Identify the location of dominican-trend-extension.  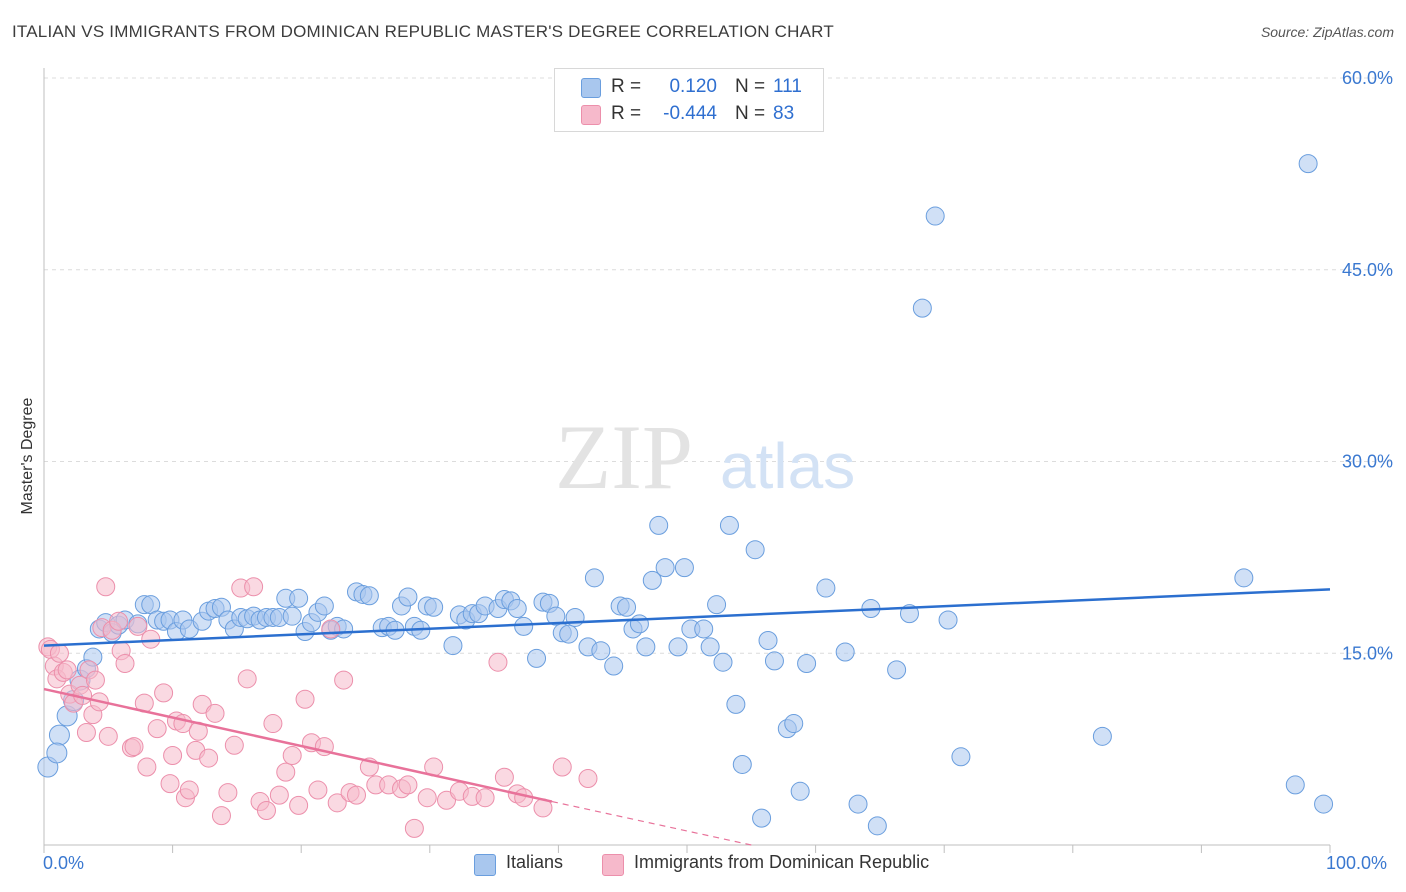
(651, 823).